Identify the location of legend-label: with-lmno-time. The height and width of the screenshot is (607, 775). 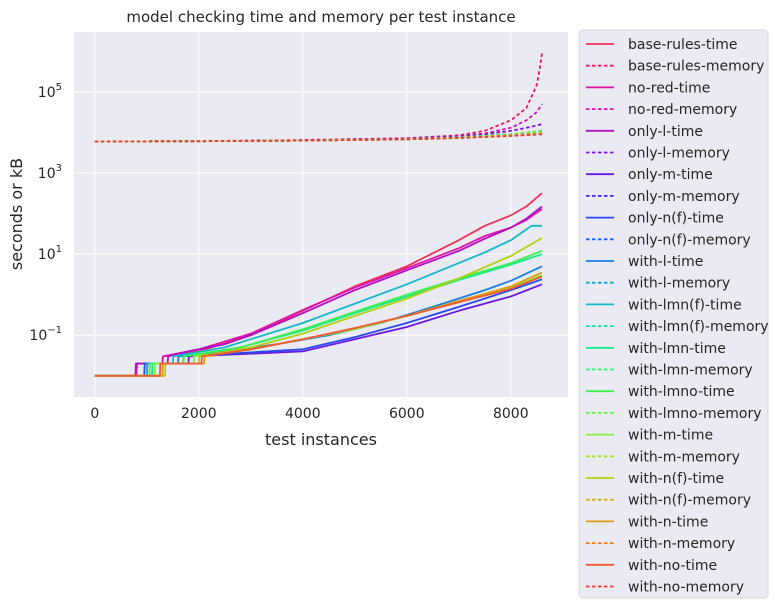
(681, 392).